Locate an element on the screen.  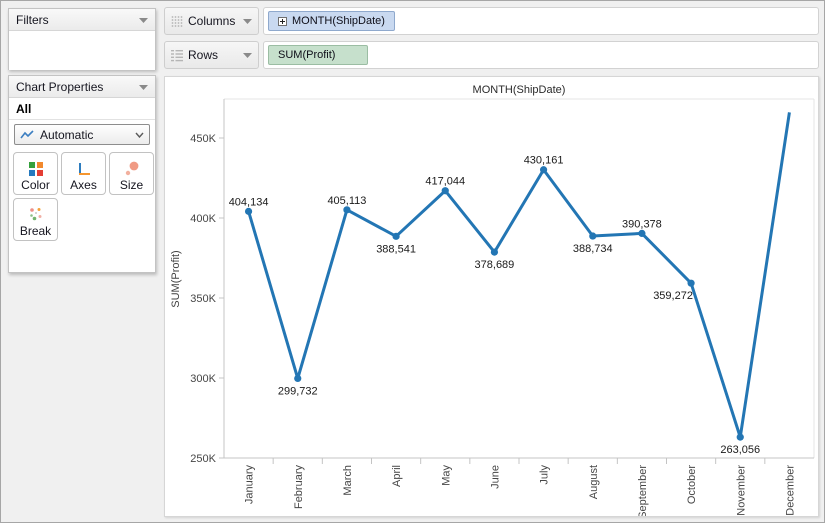
line-mark-icon is located at coordinates (27, 133).